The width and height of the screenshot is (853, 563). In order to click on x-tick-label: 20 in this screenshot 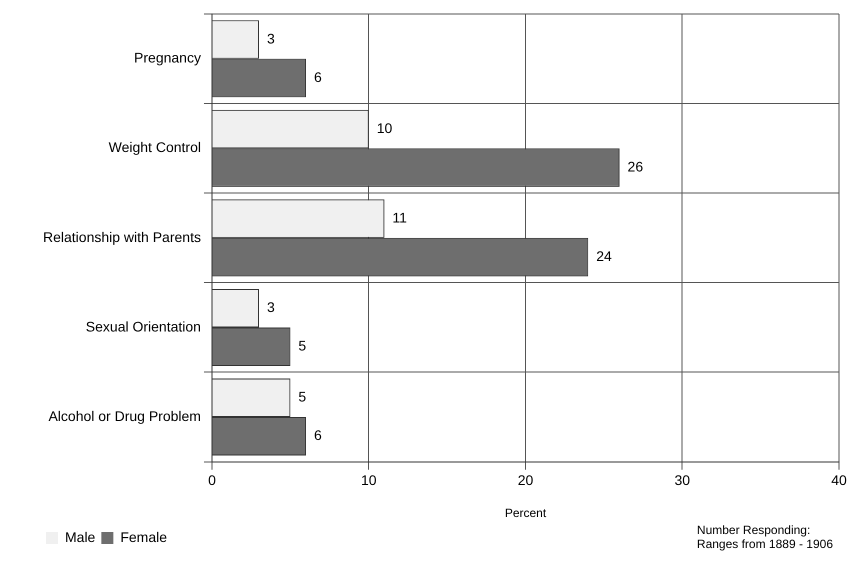, I will do `click(526, 480)`.